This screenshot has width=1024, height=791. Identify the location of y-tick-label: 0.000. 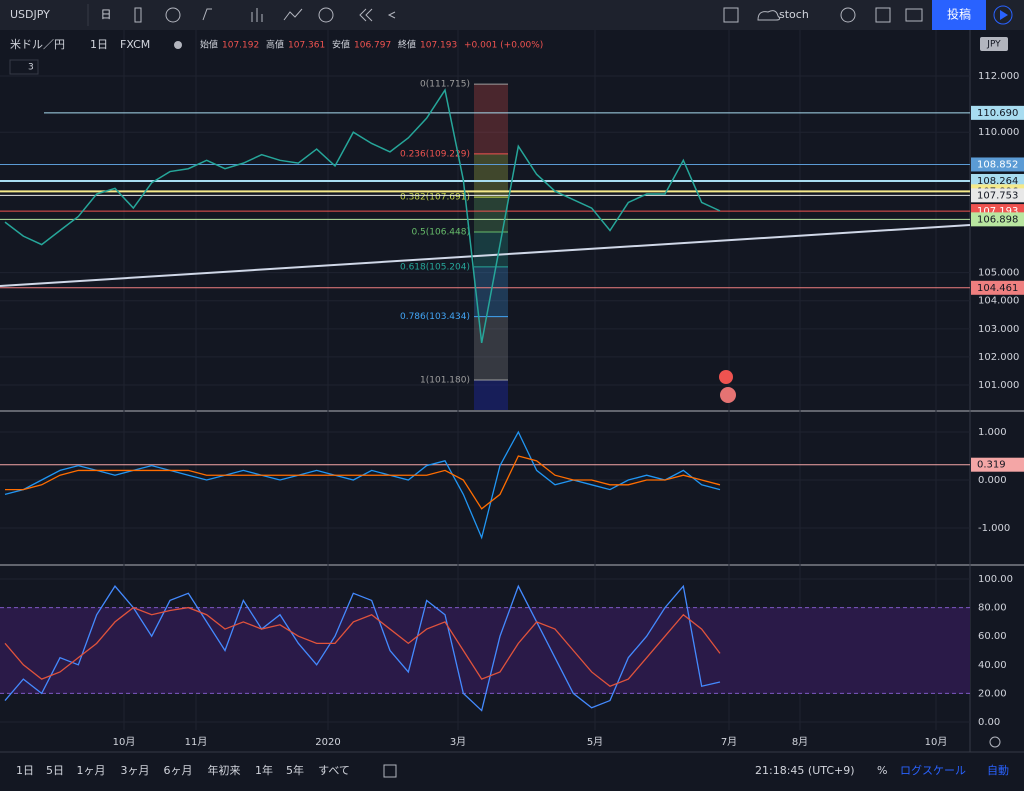
(992, 480).